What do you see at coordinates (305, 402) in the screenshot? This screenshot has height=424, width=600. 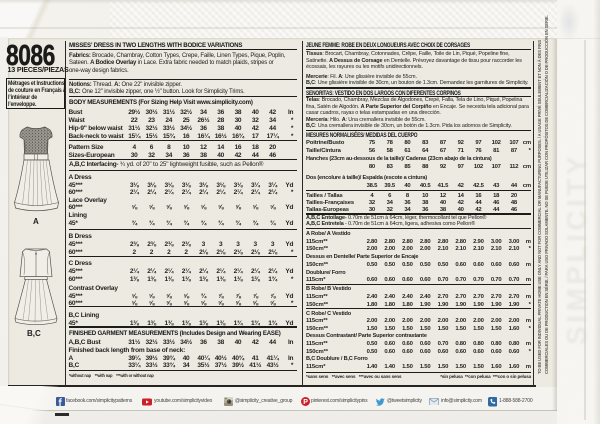 I see `svg-text: P` at bounding box center [305, 402].